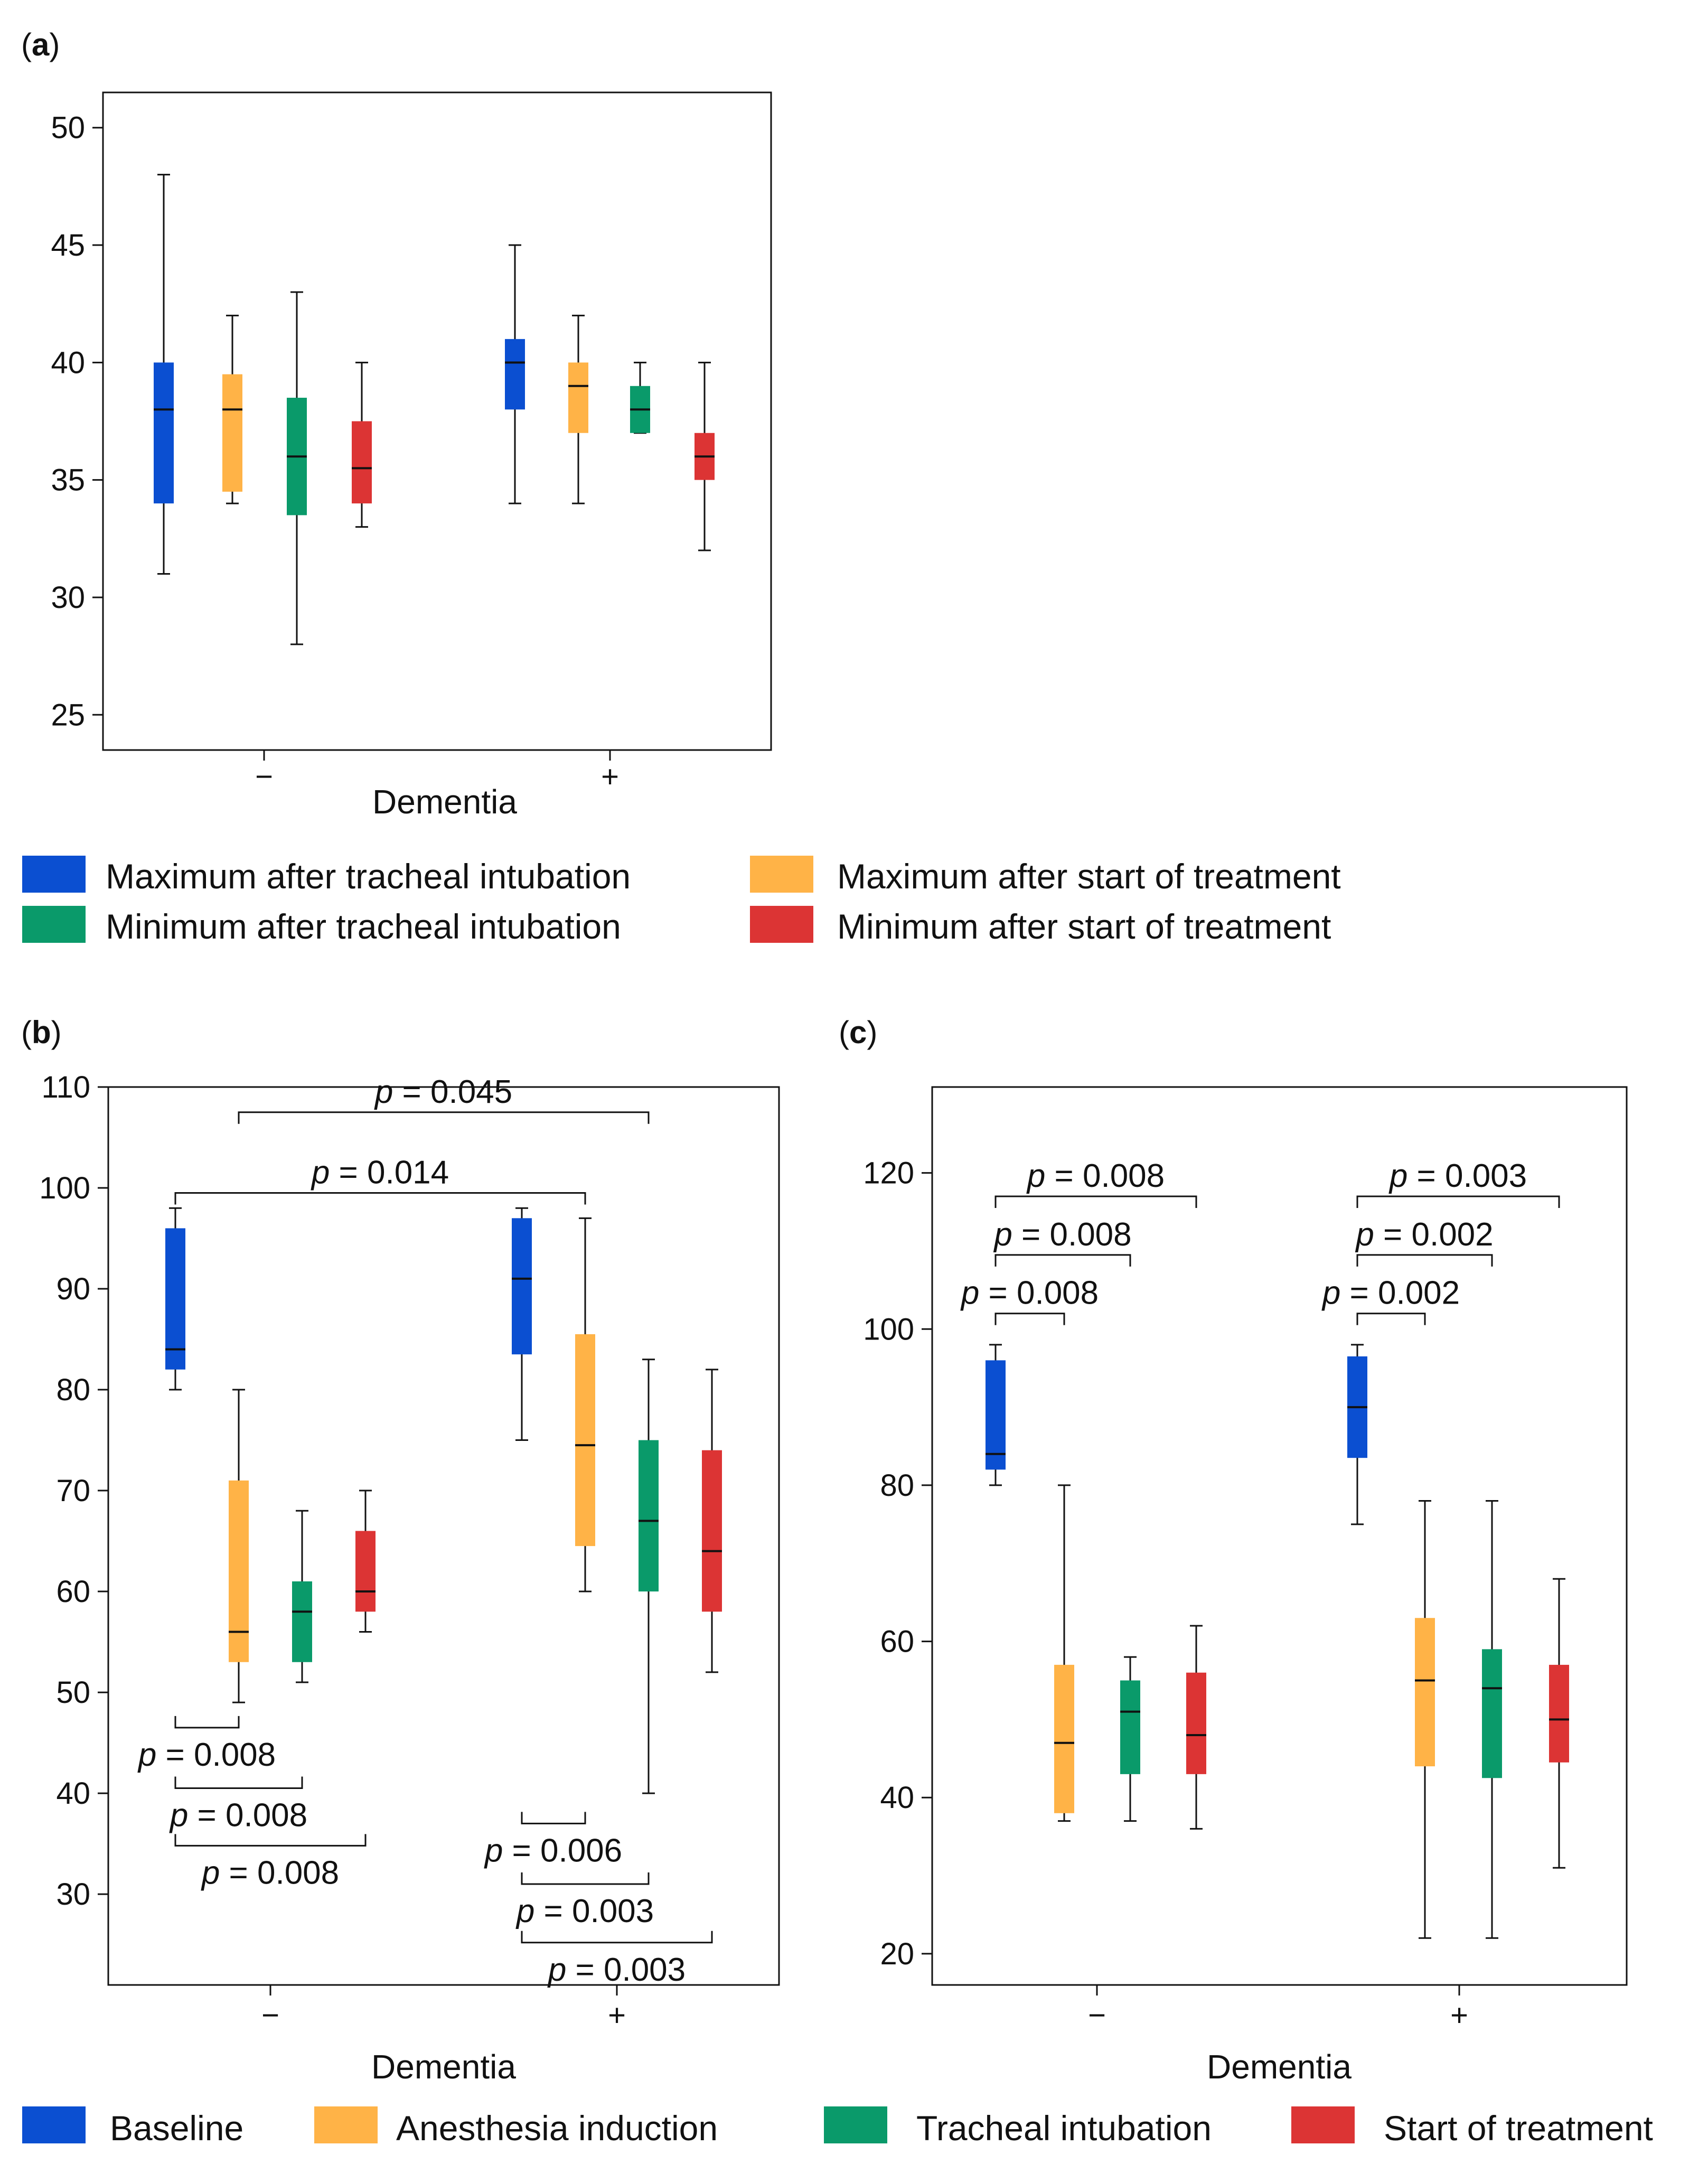  I want to click on y-tick-label: 30, so click(73, 1894).